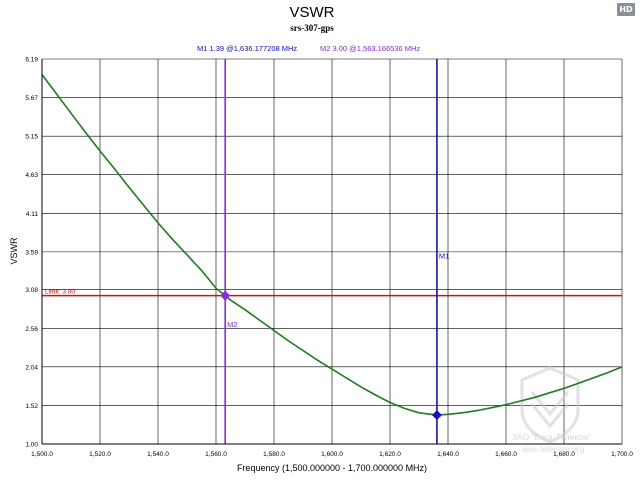 The height and width of the screenshot is (480, 640). I want to click on y-tick-label: 4.11, so click(32, 214).